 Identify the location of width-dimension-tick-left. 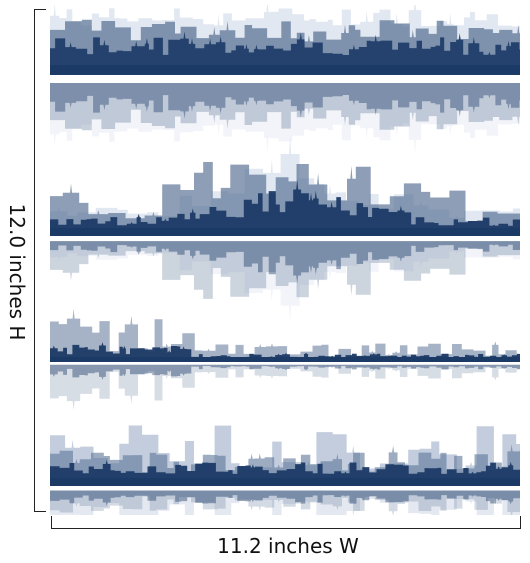
(51, 522).